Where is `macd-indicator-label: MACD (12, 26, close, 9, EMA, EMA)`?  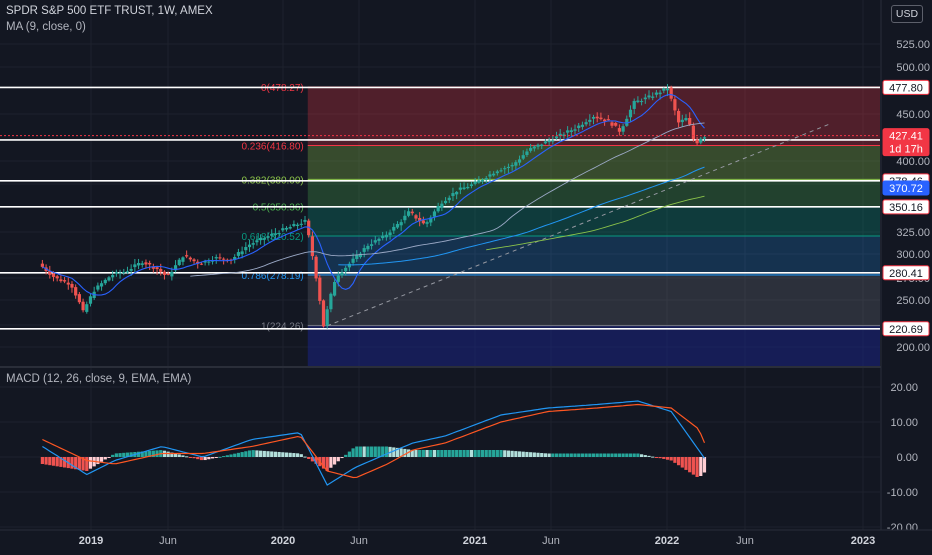
macd-indicator-label: MACD (12, 26, close, 9, EMA, EMA) is located at coordinates (99, 379).